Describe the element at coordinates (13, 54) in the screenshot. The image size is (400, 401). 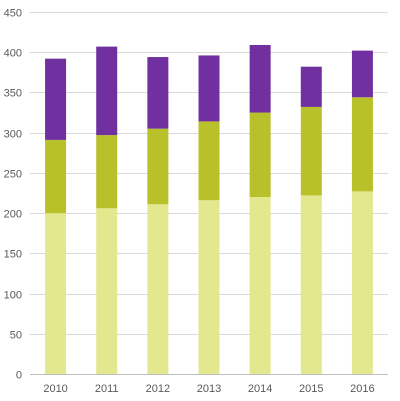
I see `y-tick-label: 400` at that location.